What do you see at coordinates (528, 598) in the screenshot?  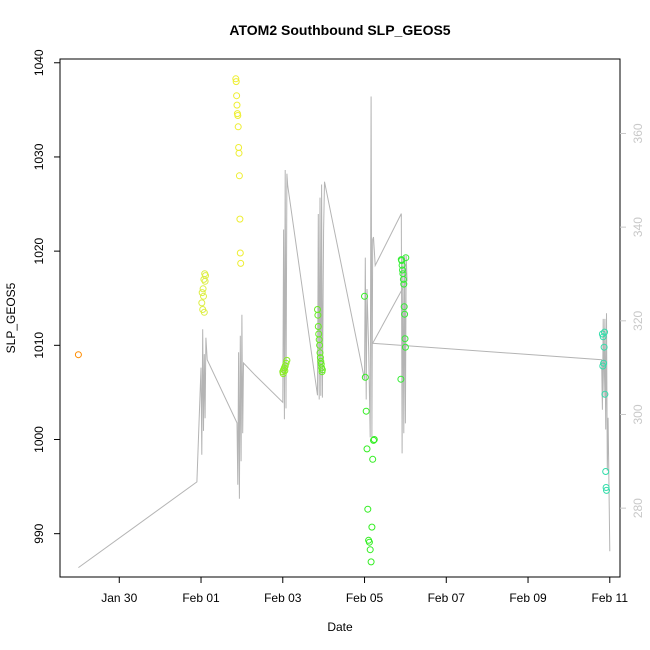 I see `x-tick-label: Feb 09` at bounding box center [528, 598].